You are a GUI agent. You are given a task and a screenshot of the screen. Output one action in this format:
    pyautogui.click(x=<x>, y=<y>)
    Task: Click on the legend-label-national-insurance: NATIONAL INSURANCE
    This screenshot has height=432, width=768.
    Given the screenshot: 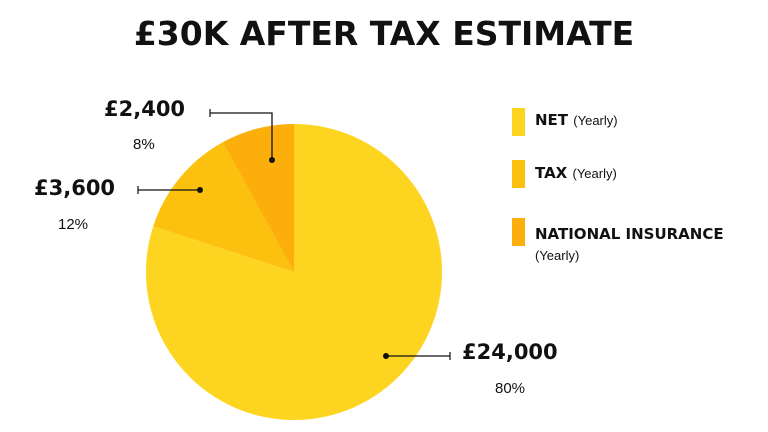 What is the action you would take?
    pyautogui.click(x=629, y=234)
    